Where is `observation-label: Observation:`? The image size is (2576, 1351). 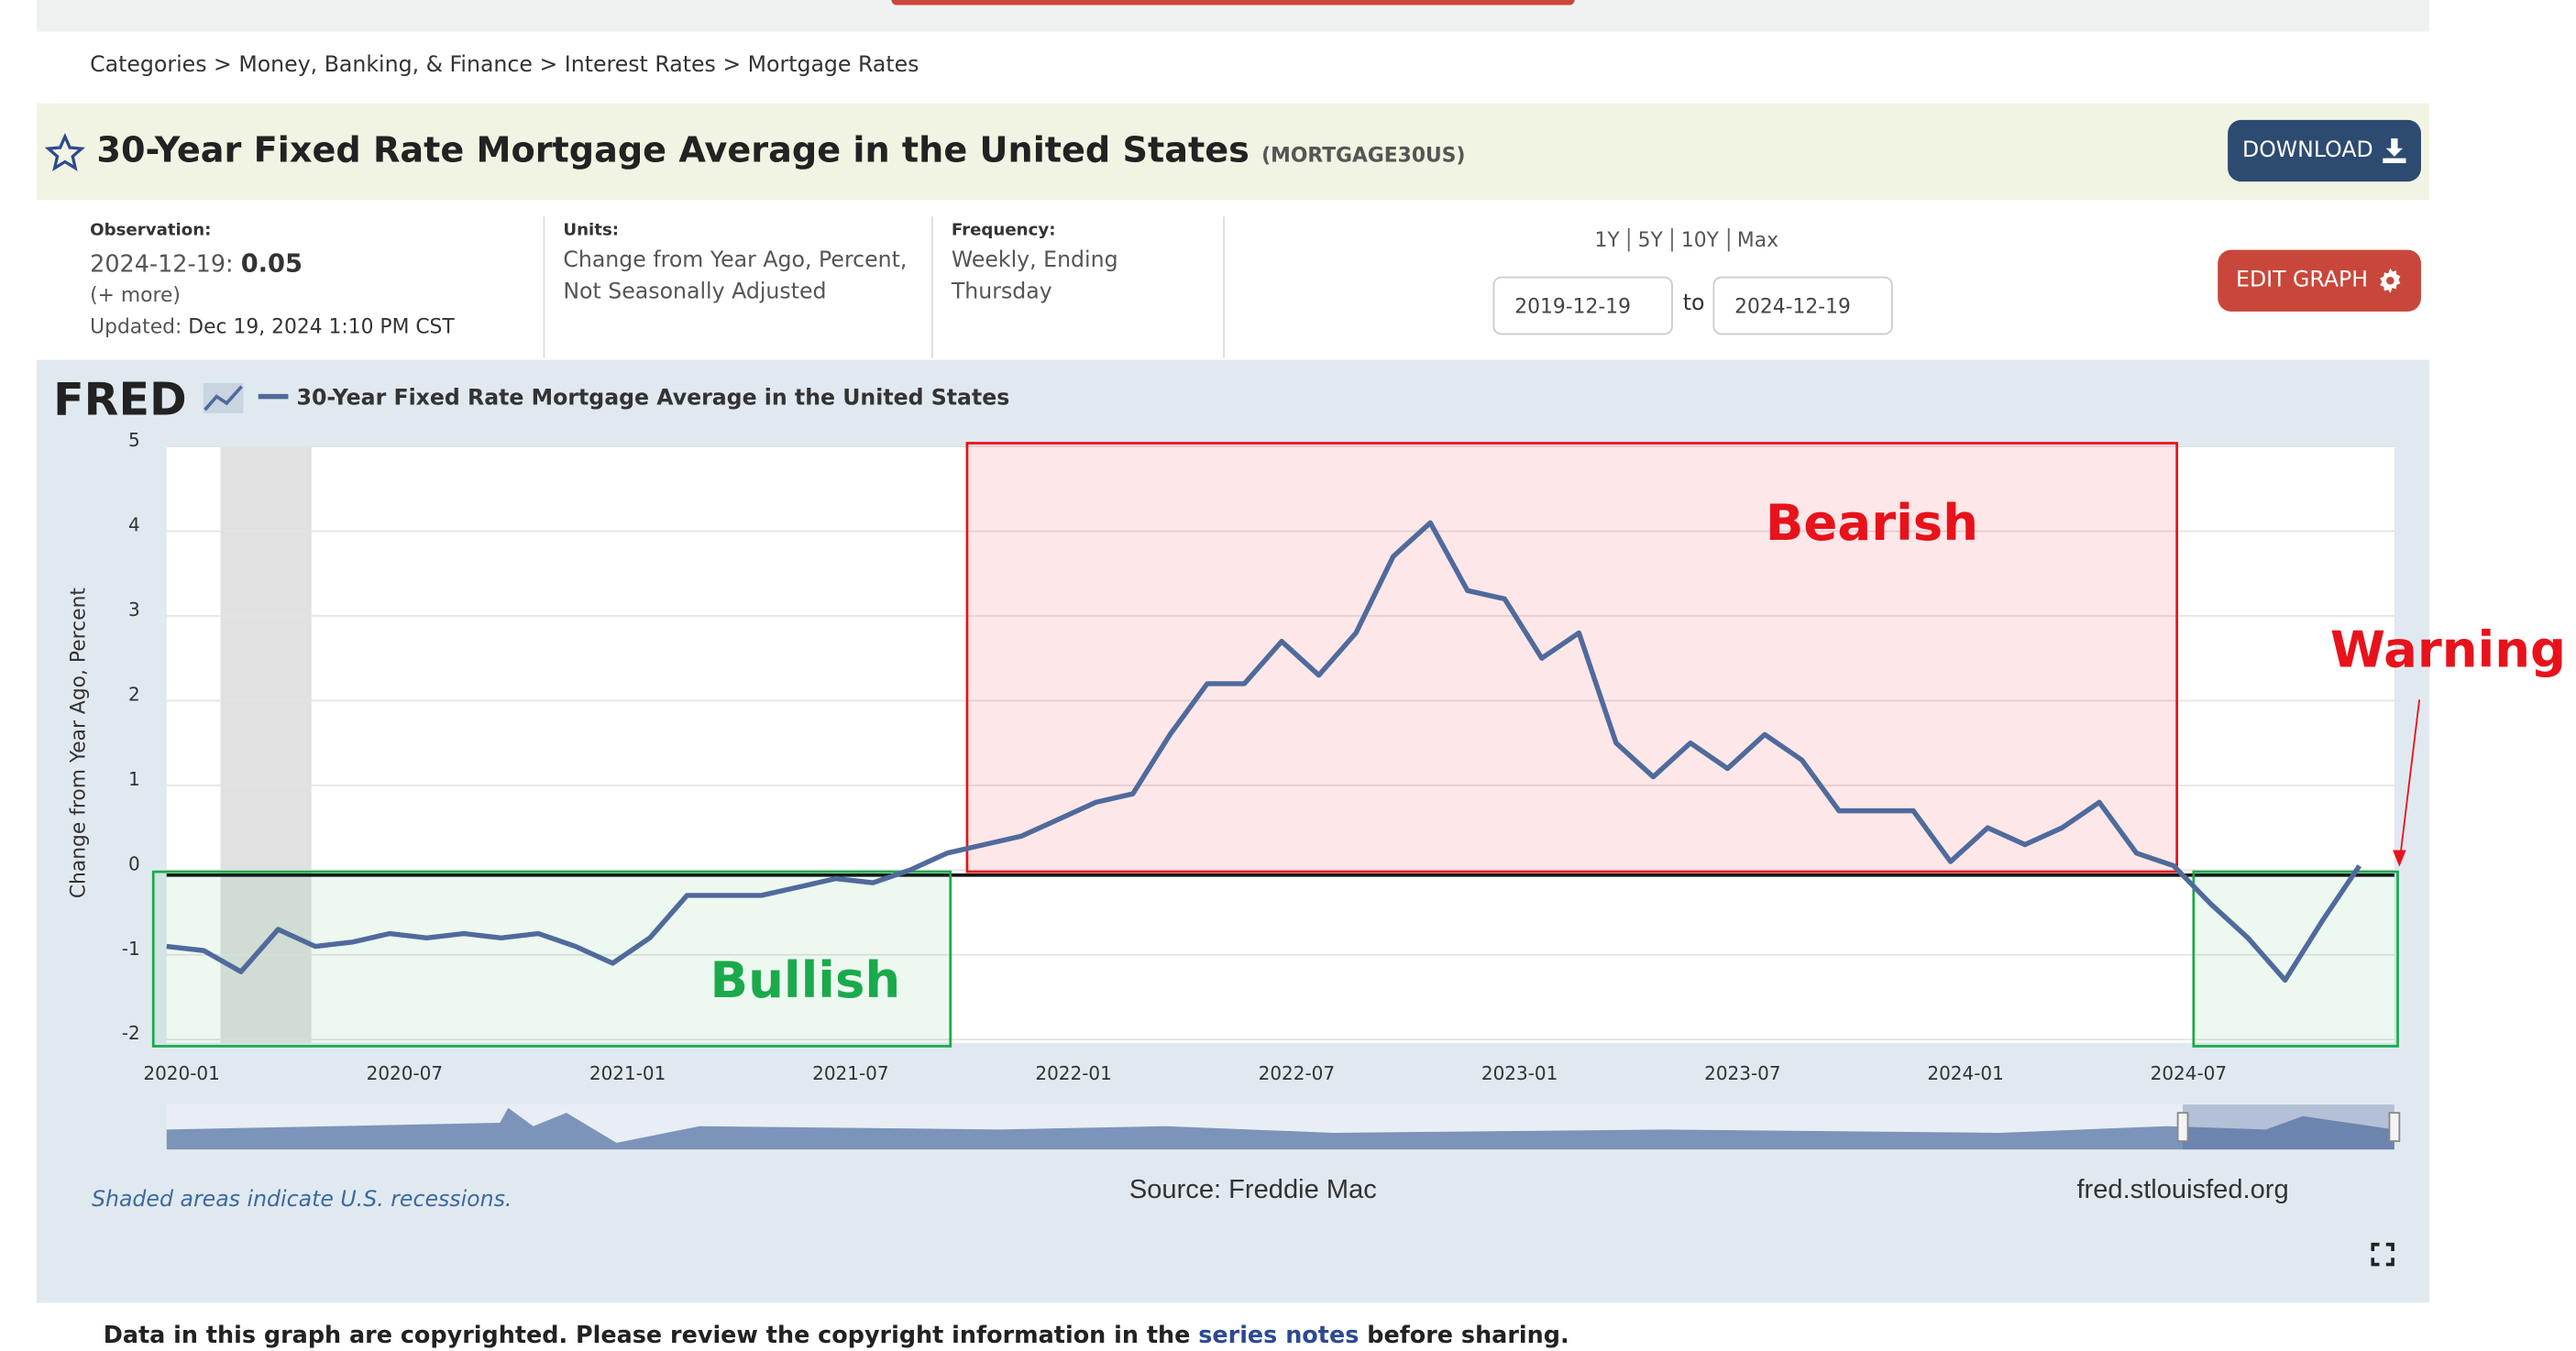 observation-label: Observation: is located at coordinates (151, 230).